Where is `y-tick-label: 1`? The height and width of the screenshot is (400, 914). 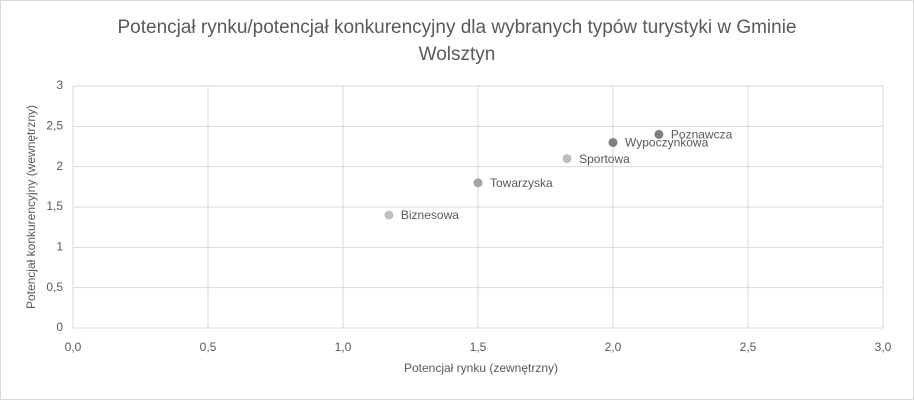
y-tick-label: 1 is located at coordinates (59, 247).